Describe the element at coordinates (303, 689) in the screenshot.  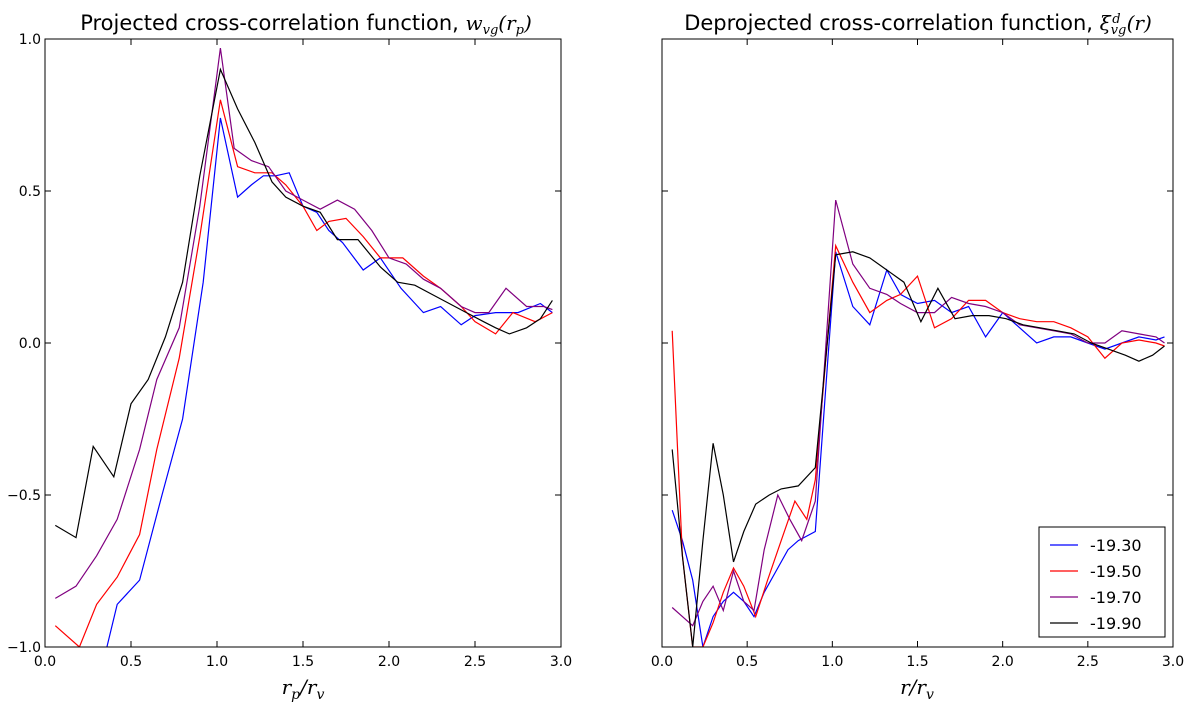
I see `left-x-axis-label: rp/rv` at that location.